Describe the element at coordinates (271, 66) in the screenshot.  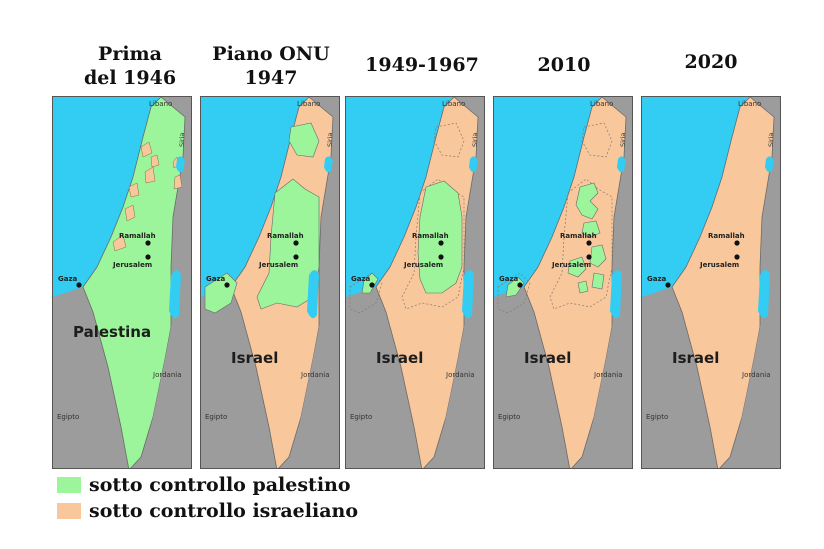
I see `map-title-un-plan-1947: Piano ONU 1947` at that location.